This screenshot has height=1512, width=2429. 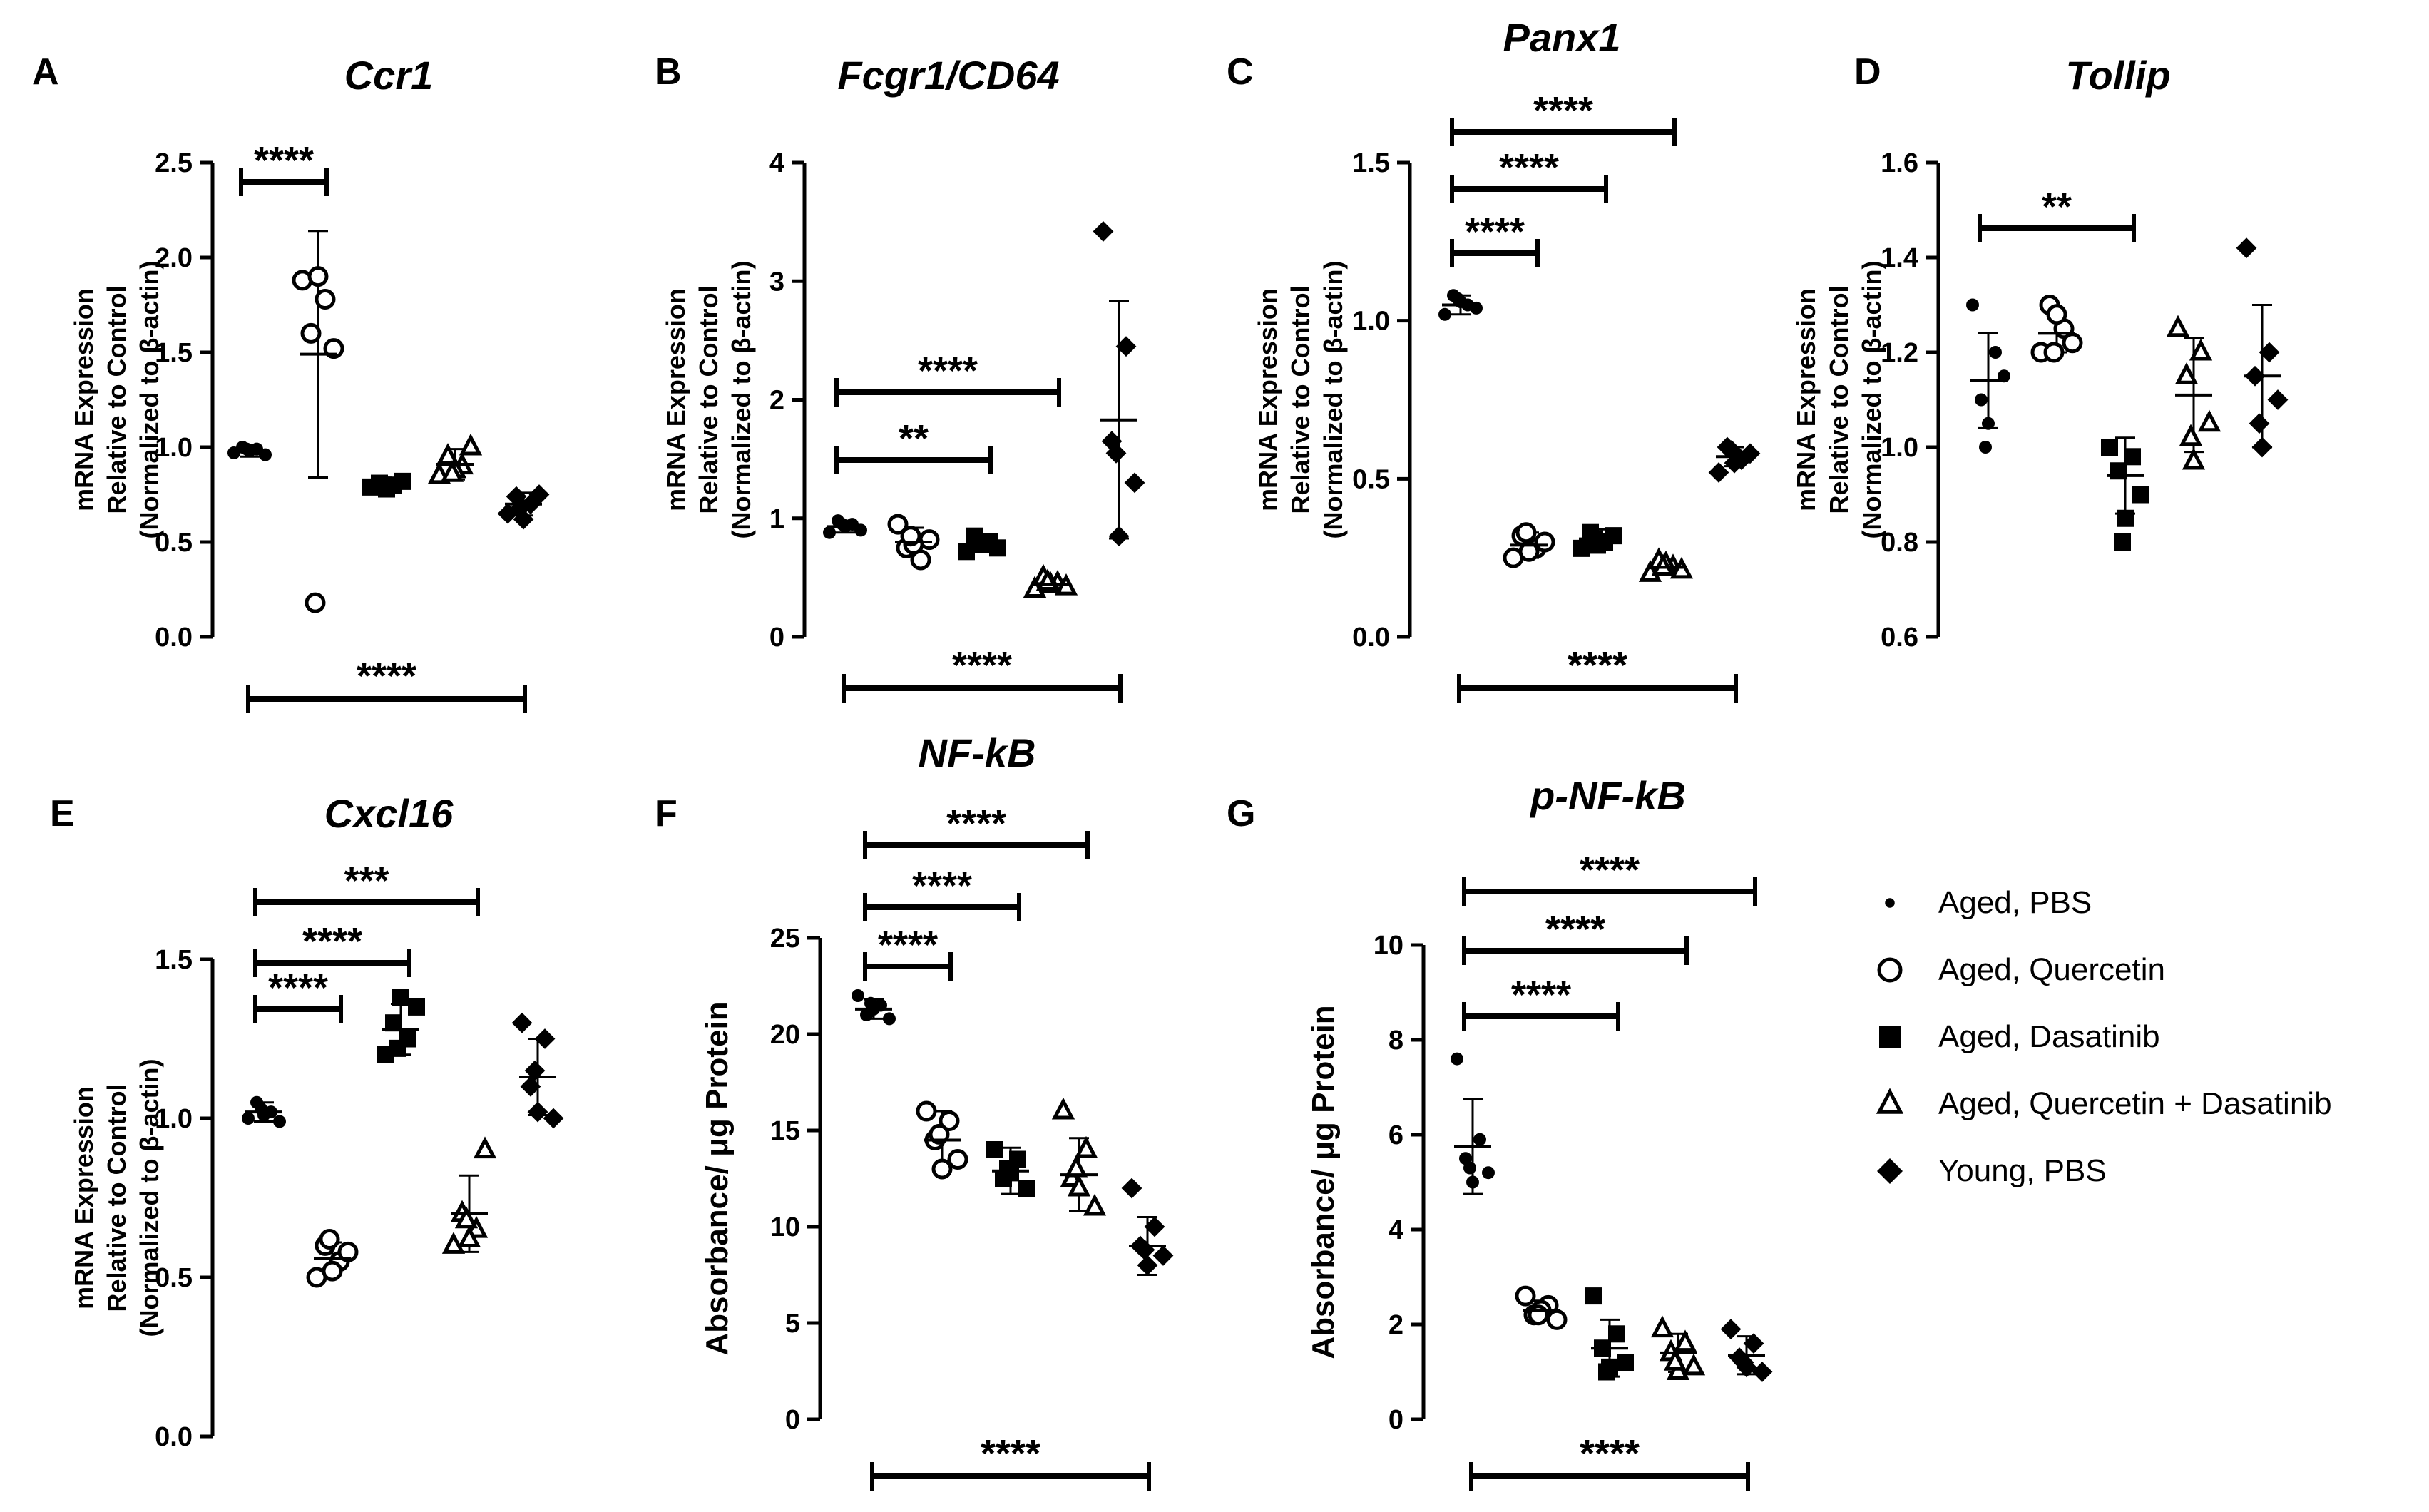 I want to click on panel-title: p-NF-kB, so click(x=1607, y=795).